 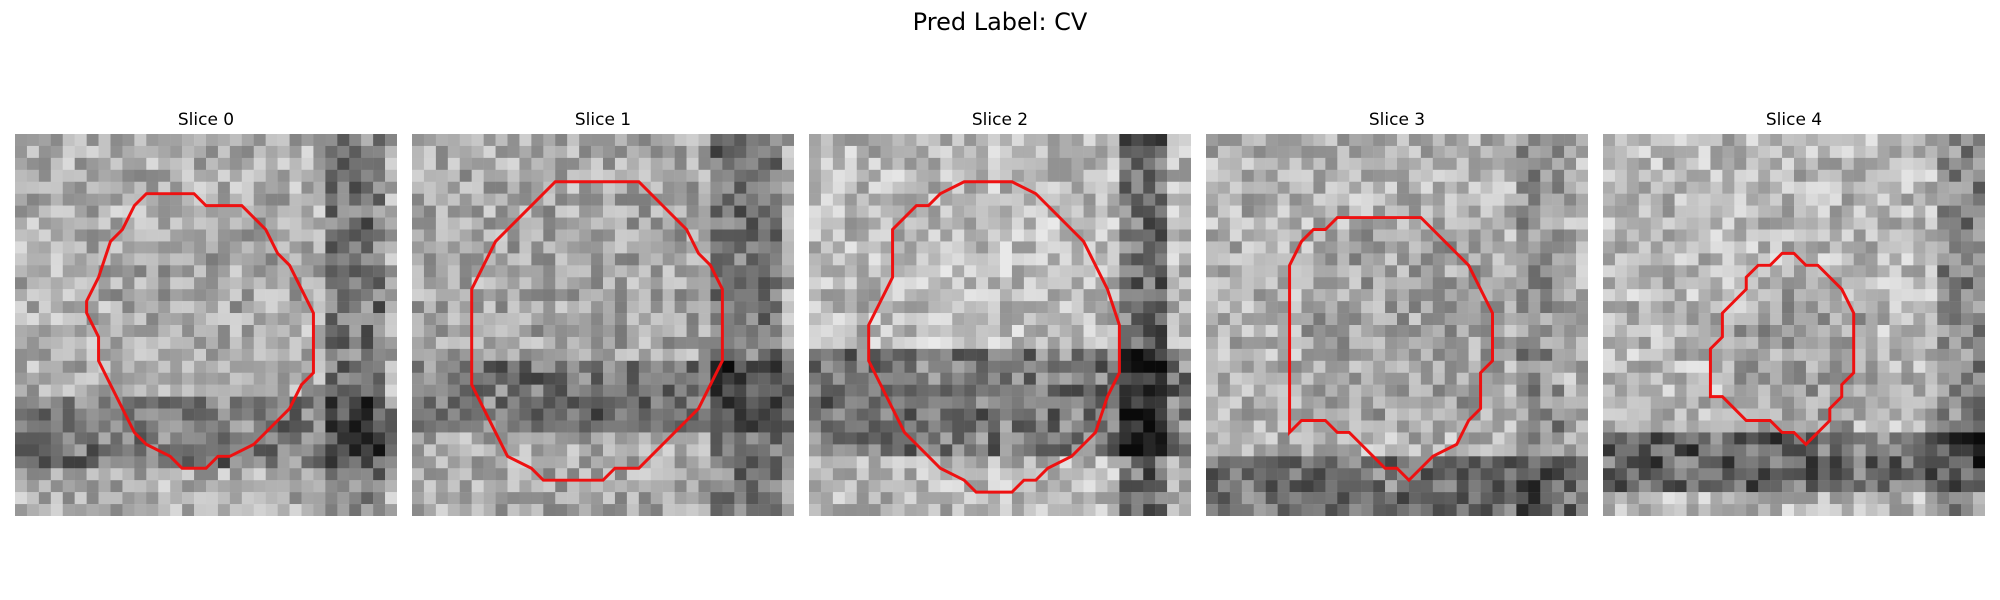 I want to click on slice-1-image, so click(x=603, y=325).